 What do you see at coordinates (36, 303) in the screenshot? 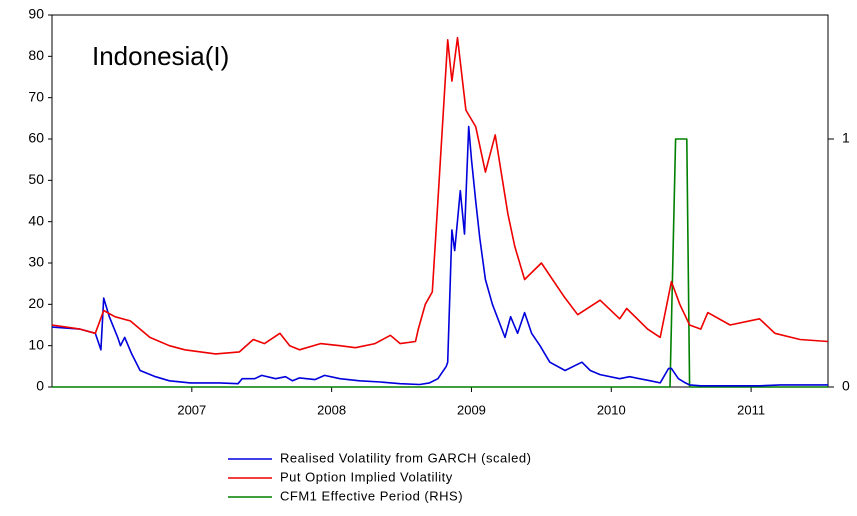
I see `y-tick-label: 20` at bounding box center [36, 303].